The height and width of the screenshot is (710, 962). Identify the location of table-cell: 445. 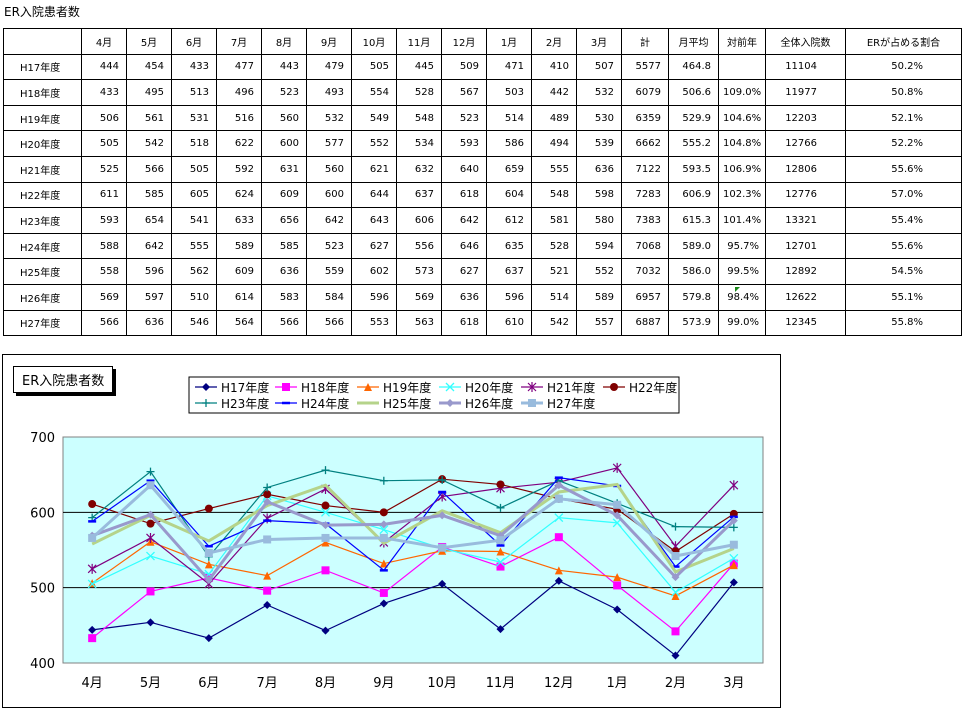
(419, 67).